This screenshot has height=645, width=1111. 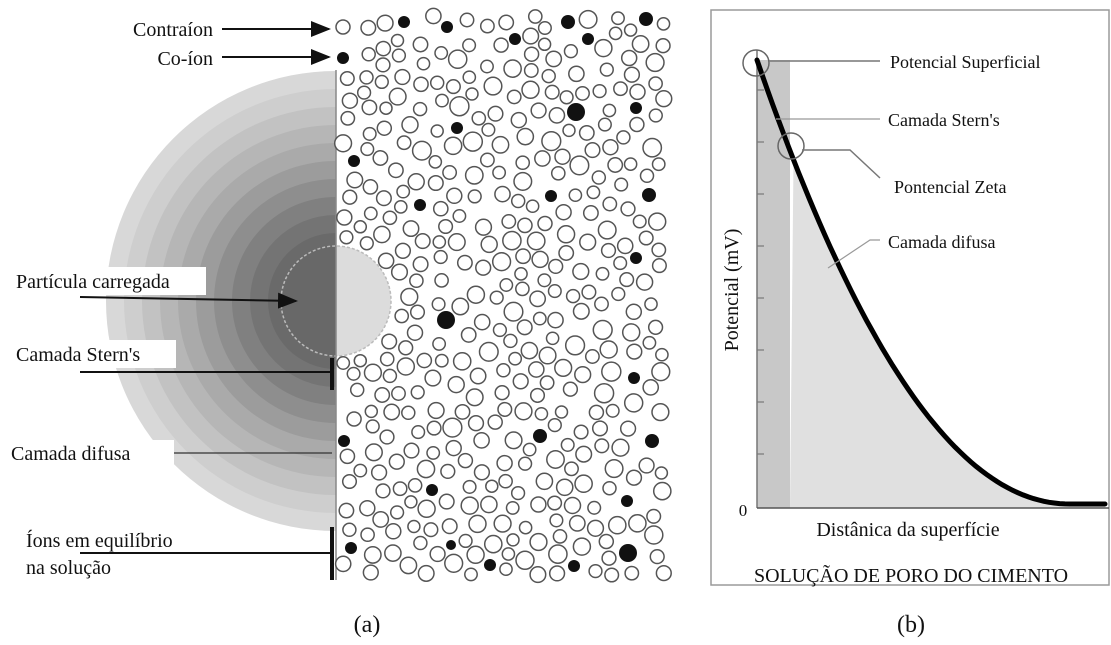 I want to click on diffuse-b-leader, so click(x=853, y=254).